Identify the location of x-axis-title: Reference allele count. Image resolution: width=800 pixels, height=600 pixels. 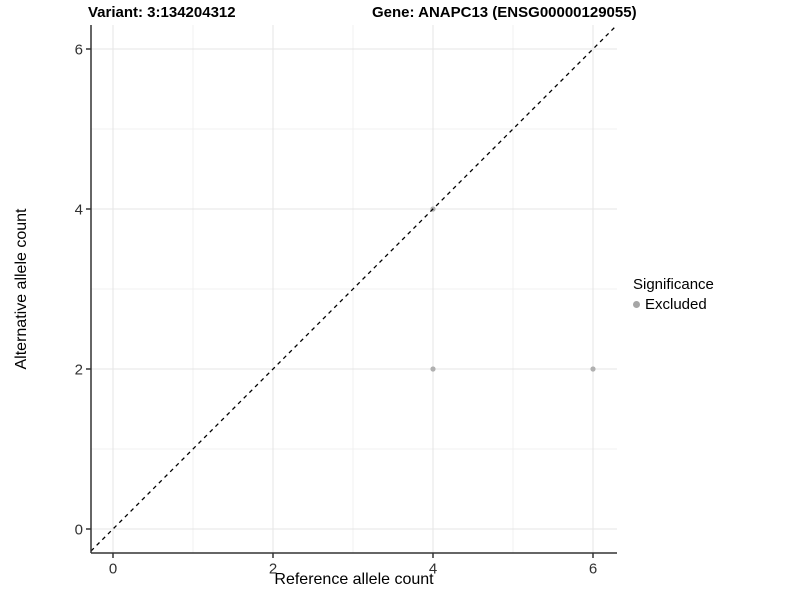
(354, 579).